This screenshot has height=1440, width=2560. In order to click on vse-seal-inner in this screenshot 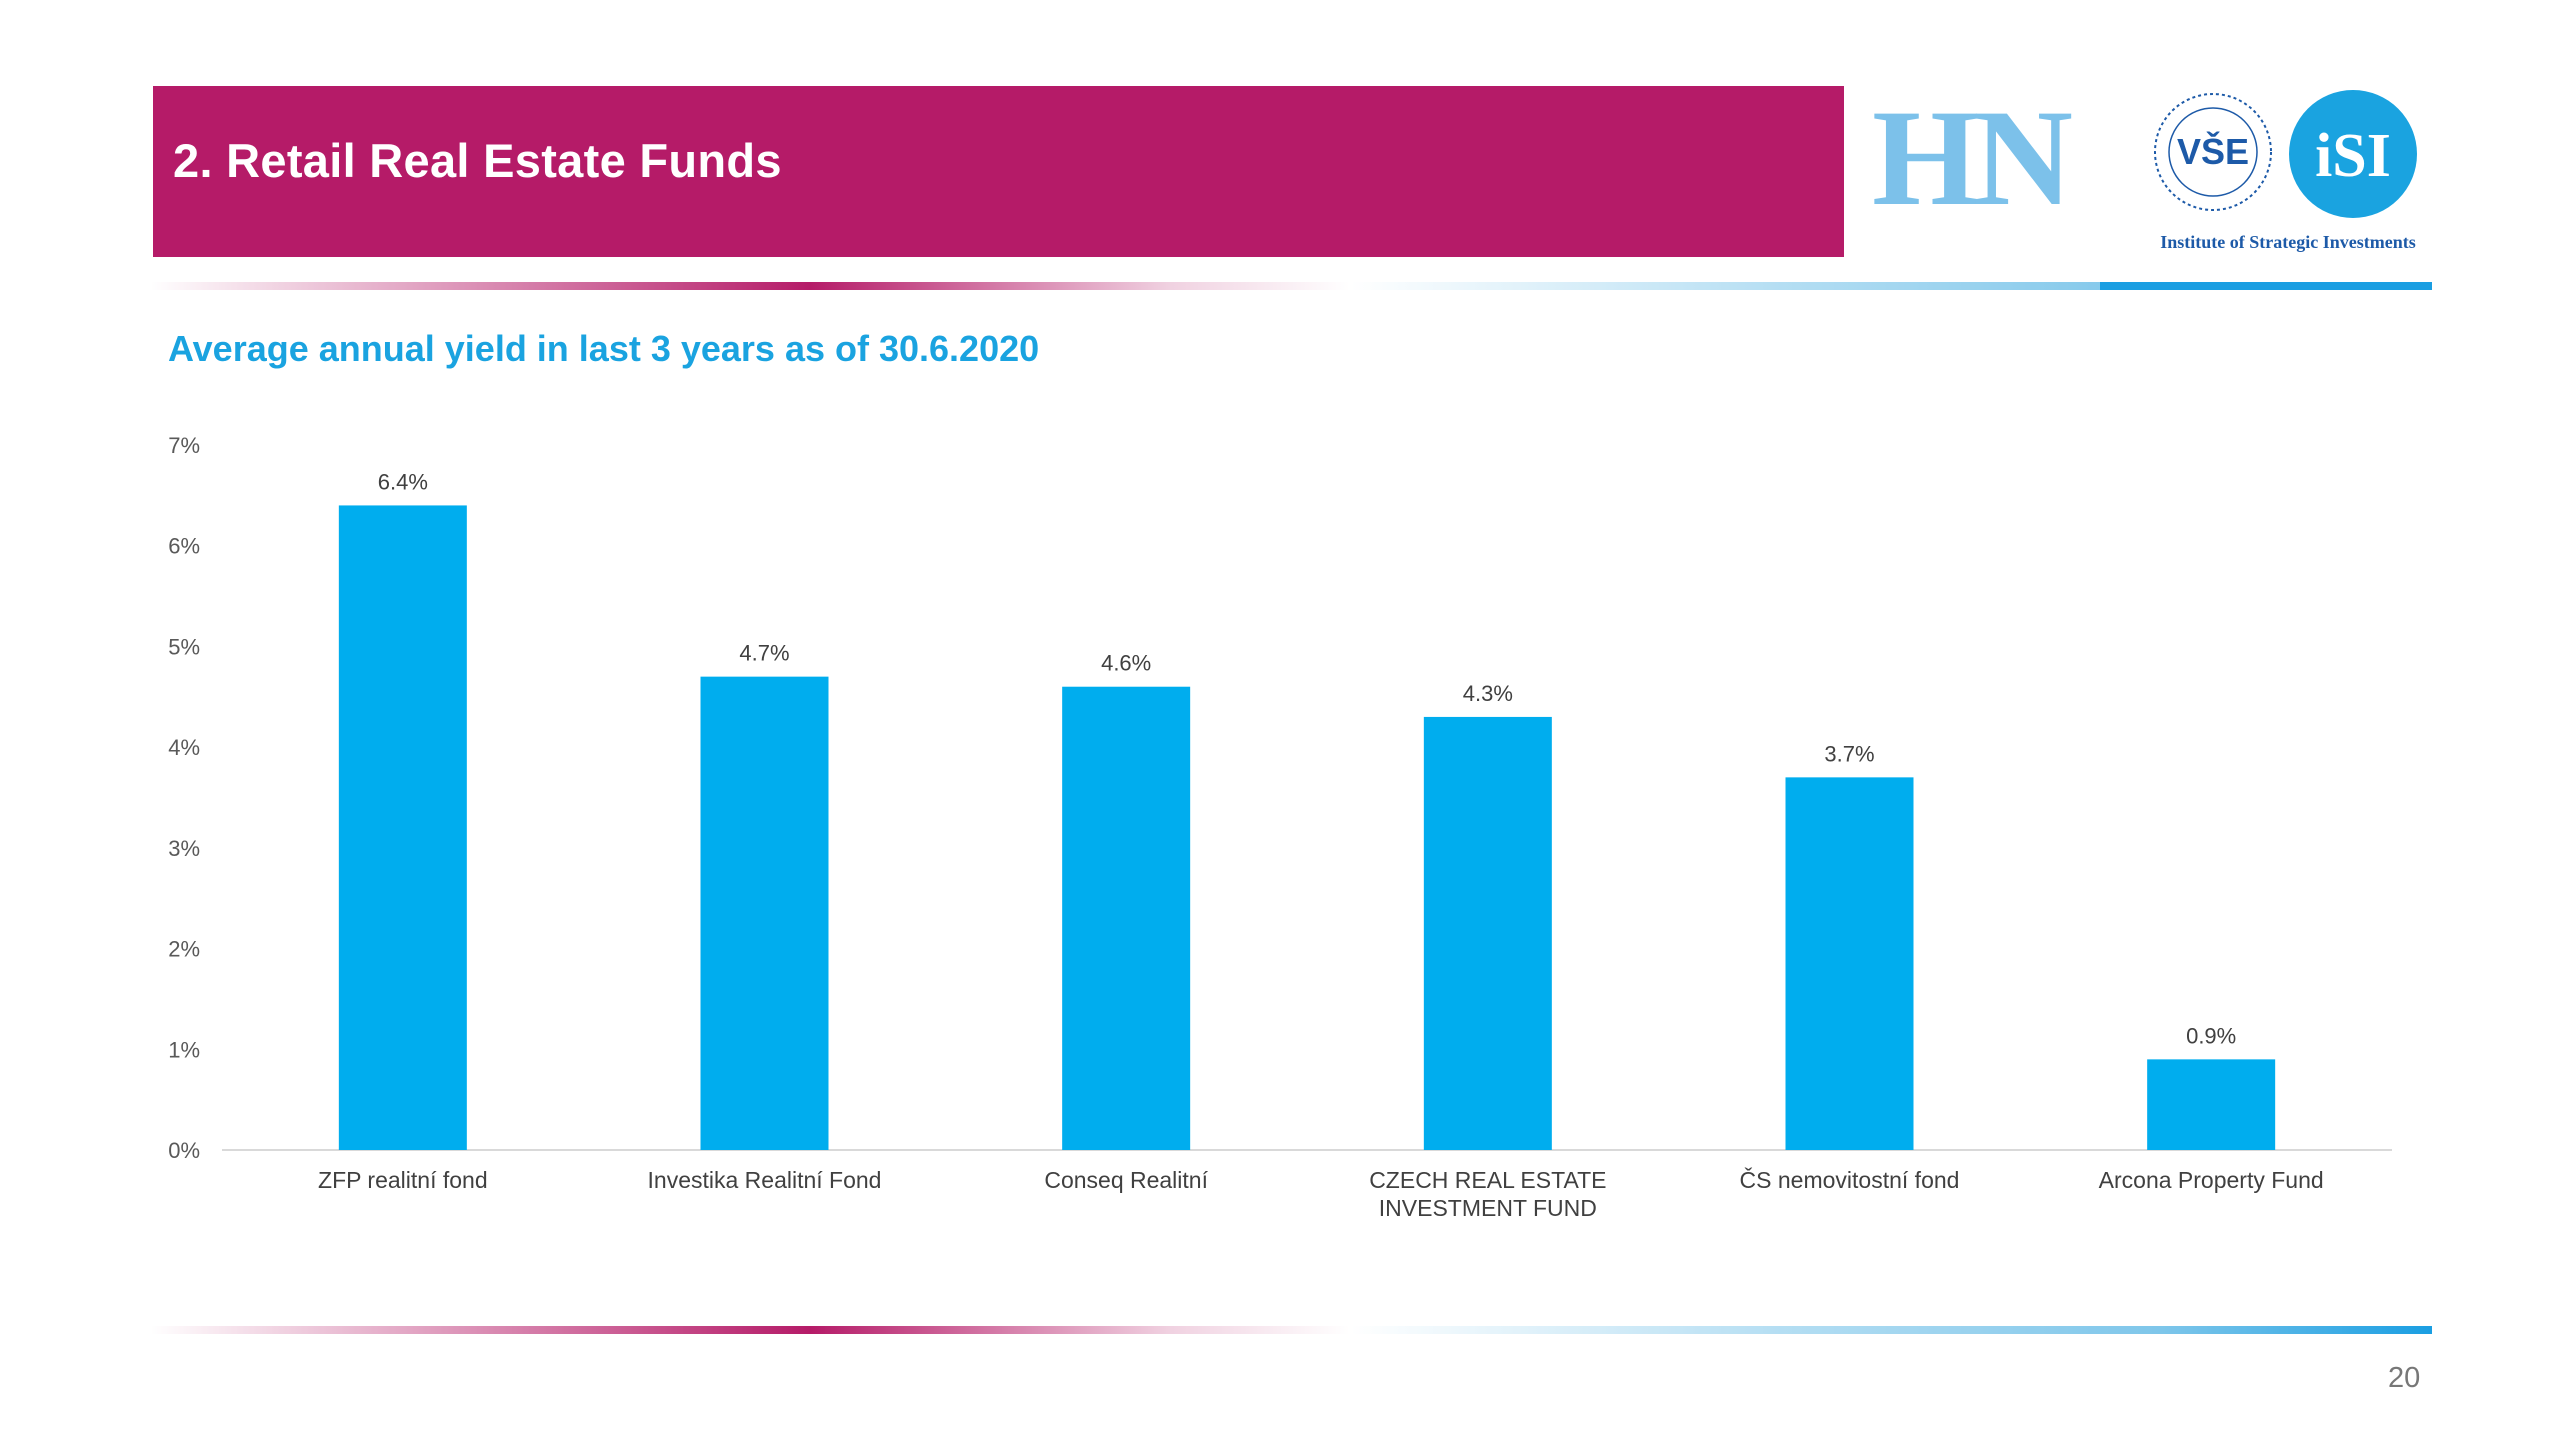, I will do `click(2213, 152)`.